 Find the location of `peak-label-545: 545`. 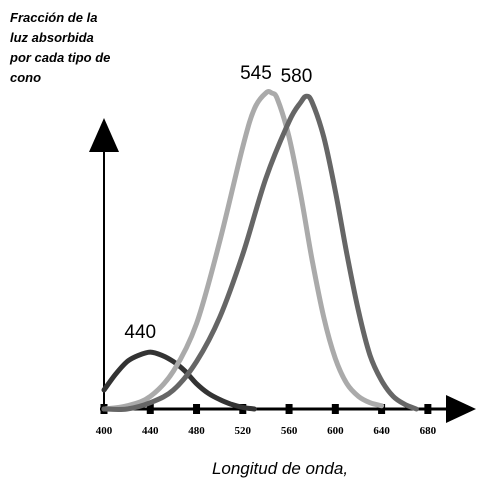

peak-label-545: 545 is located at coordinates (256, 73).